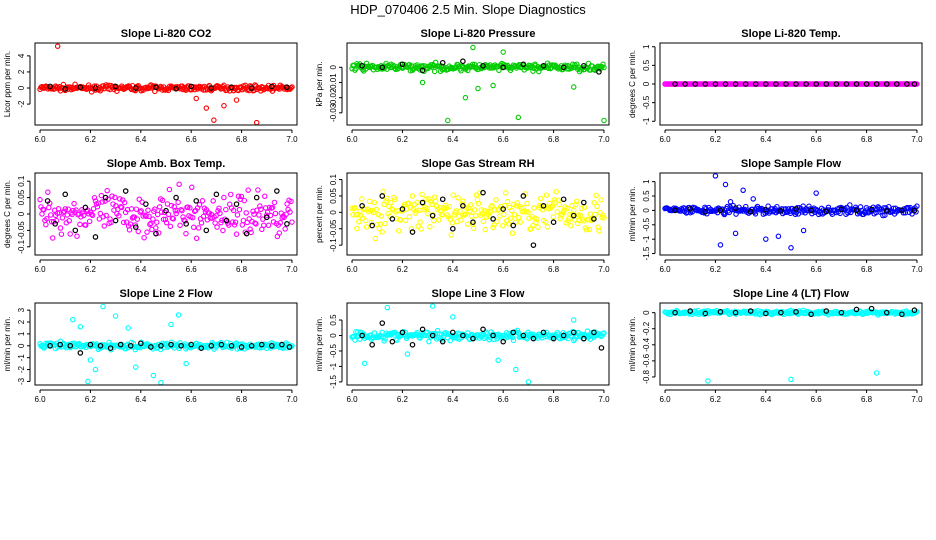 The image size is (936, 540). I want to click on x-tick-label: 6.4, so click(141, 139).